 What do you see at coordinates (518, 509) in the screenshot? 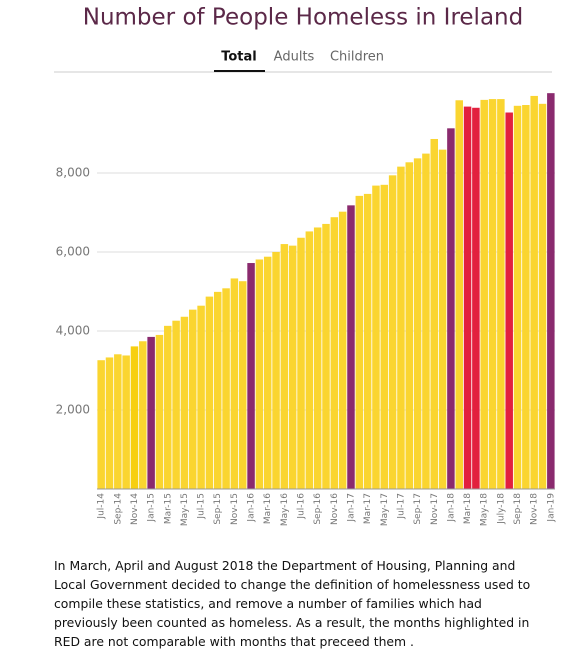
I see `x-tick-label: Sep-18` at bounding box center [518, 509].